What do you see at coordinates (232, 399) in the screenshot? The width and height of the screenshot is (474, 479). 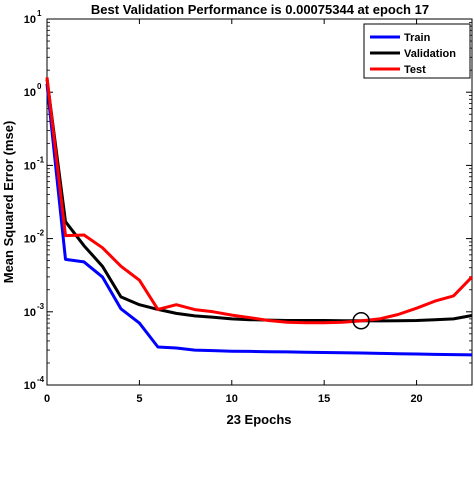 I see `x-tick-label: 10` at bounding box center [232, 399].